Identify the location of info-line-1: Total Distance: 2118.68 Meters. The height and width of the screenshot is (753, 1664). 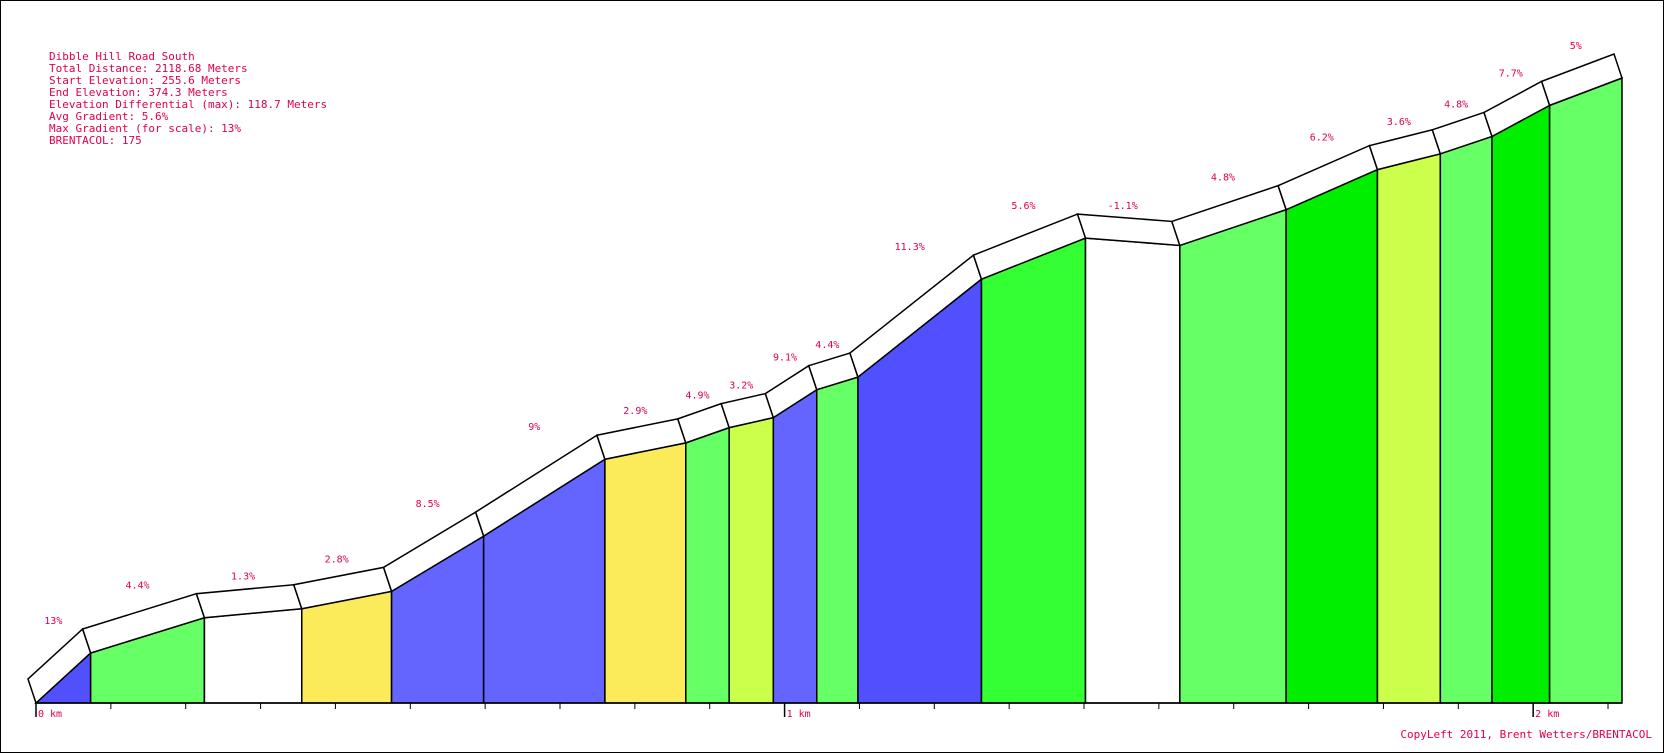
(148, 68).